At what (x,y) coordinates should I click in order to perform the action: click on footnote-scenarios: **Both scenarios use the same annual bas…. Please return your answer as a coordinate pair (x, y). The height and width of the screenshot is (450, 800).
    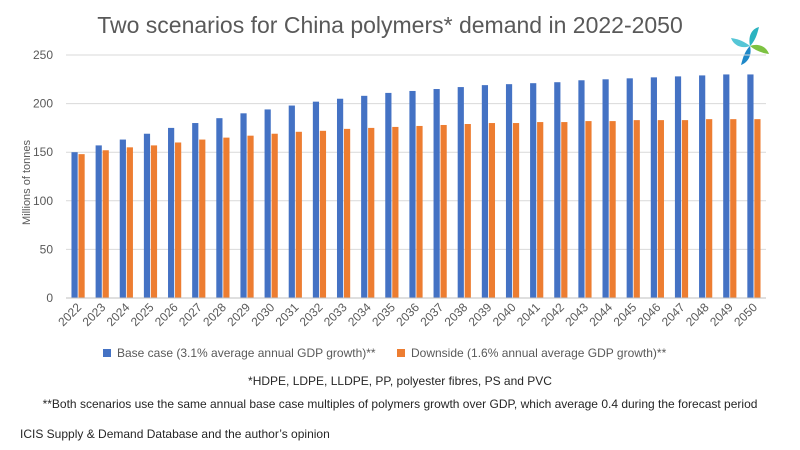
    Looking at the image, I should click on (400, 404).